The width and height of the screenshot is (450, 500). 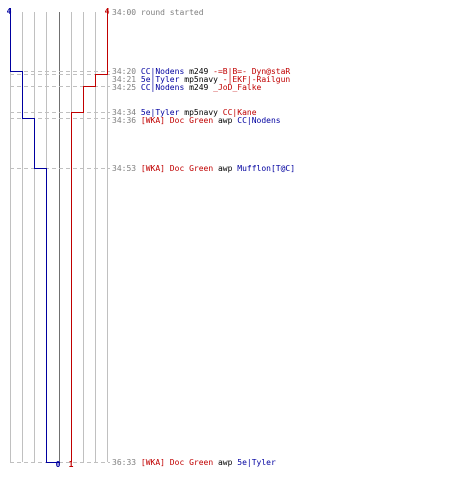 What do you see at coordinates (89, 235) in the screenshot?
I see `red-team-alive-line` at bounding box center [89, 235].